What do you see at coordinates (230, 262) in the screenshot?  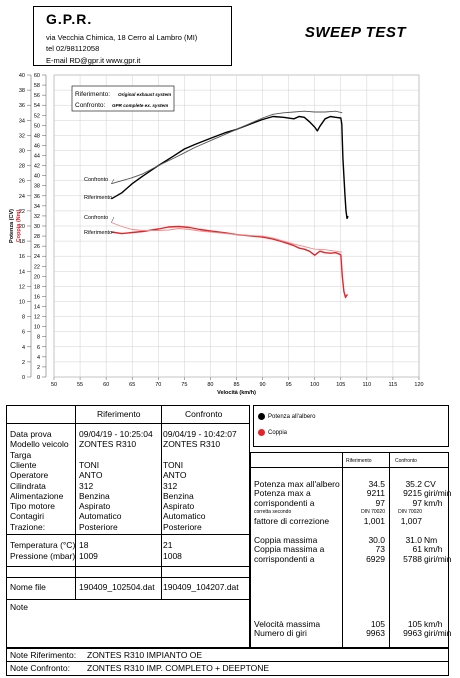 I see `series-line-torque-ref` at bounding box center [230, 262].